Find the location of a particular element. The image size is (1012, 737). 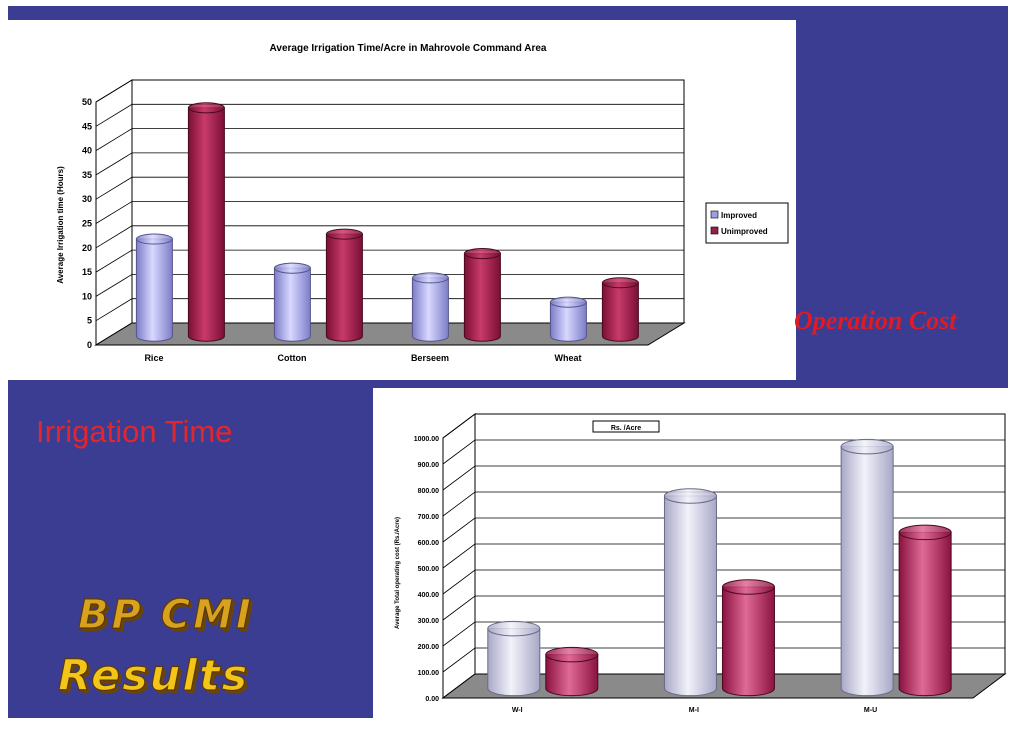

y-tick-label: 30 is located at coordinates (87, 199).